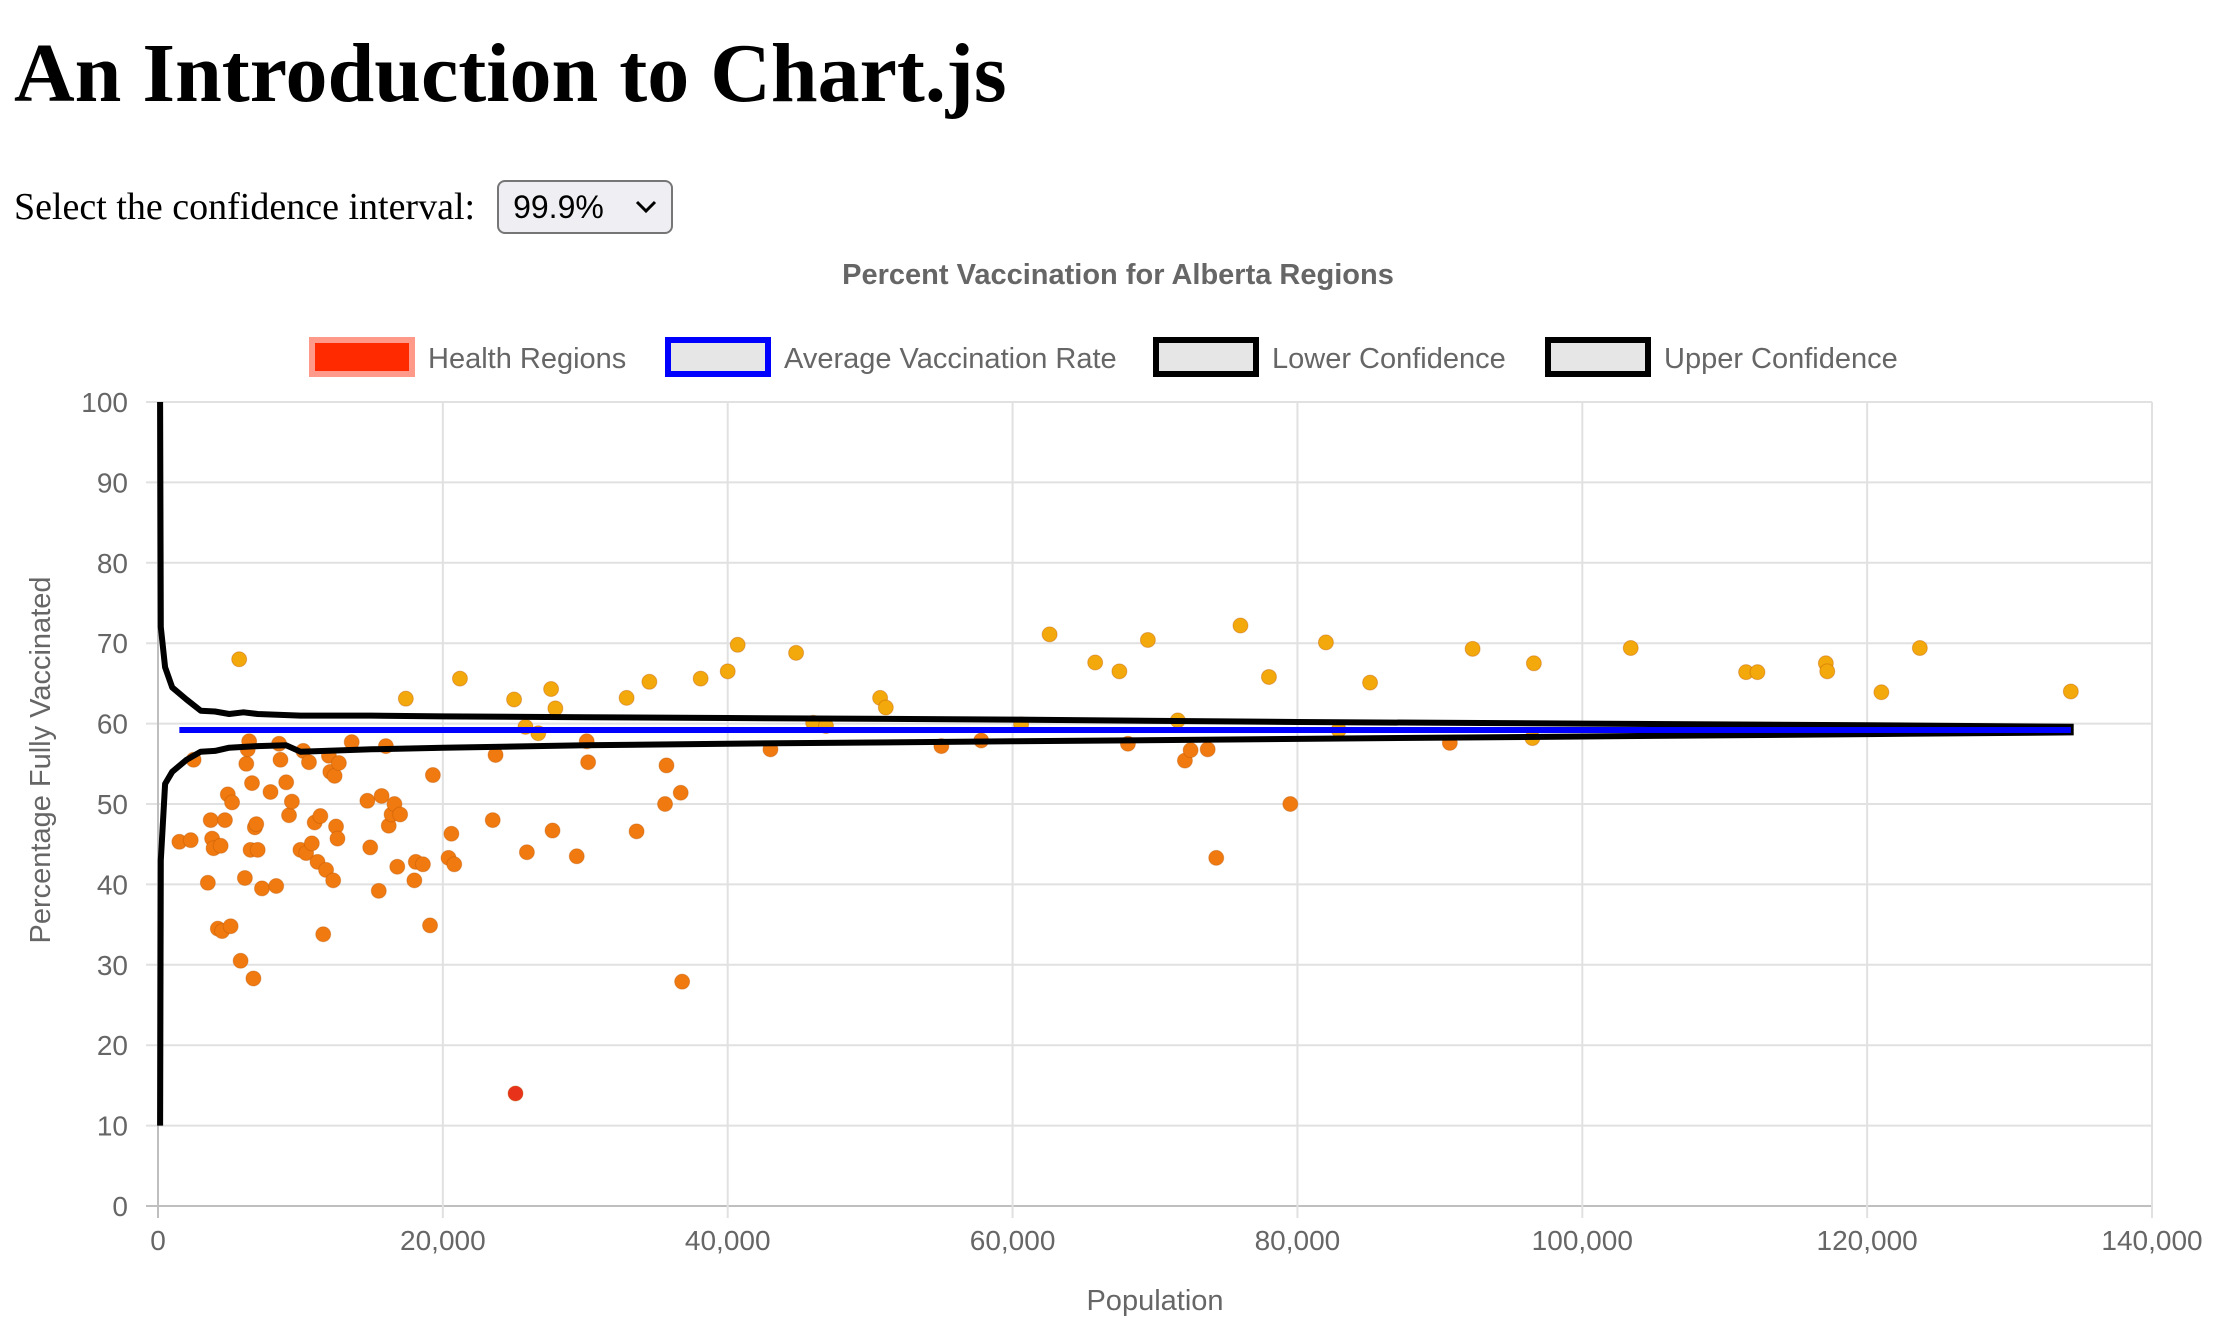 The image size is (2215, 1328). Describe the element at coordinates (158, 1240) in the screenshot. I see `x-tick-label: 0` at that location.